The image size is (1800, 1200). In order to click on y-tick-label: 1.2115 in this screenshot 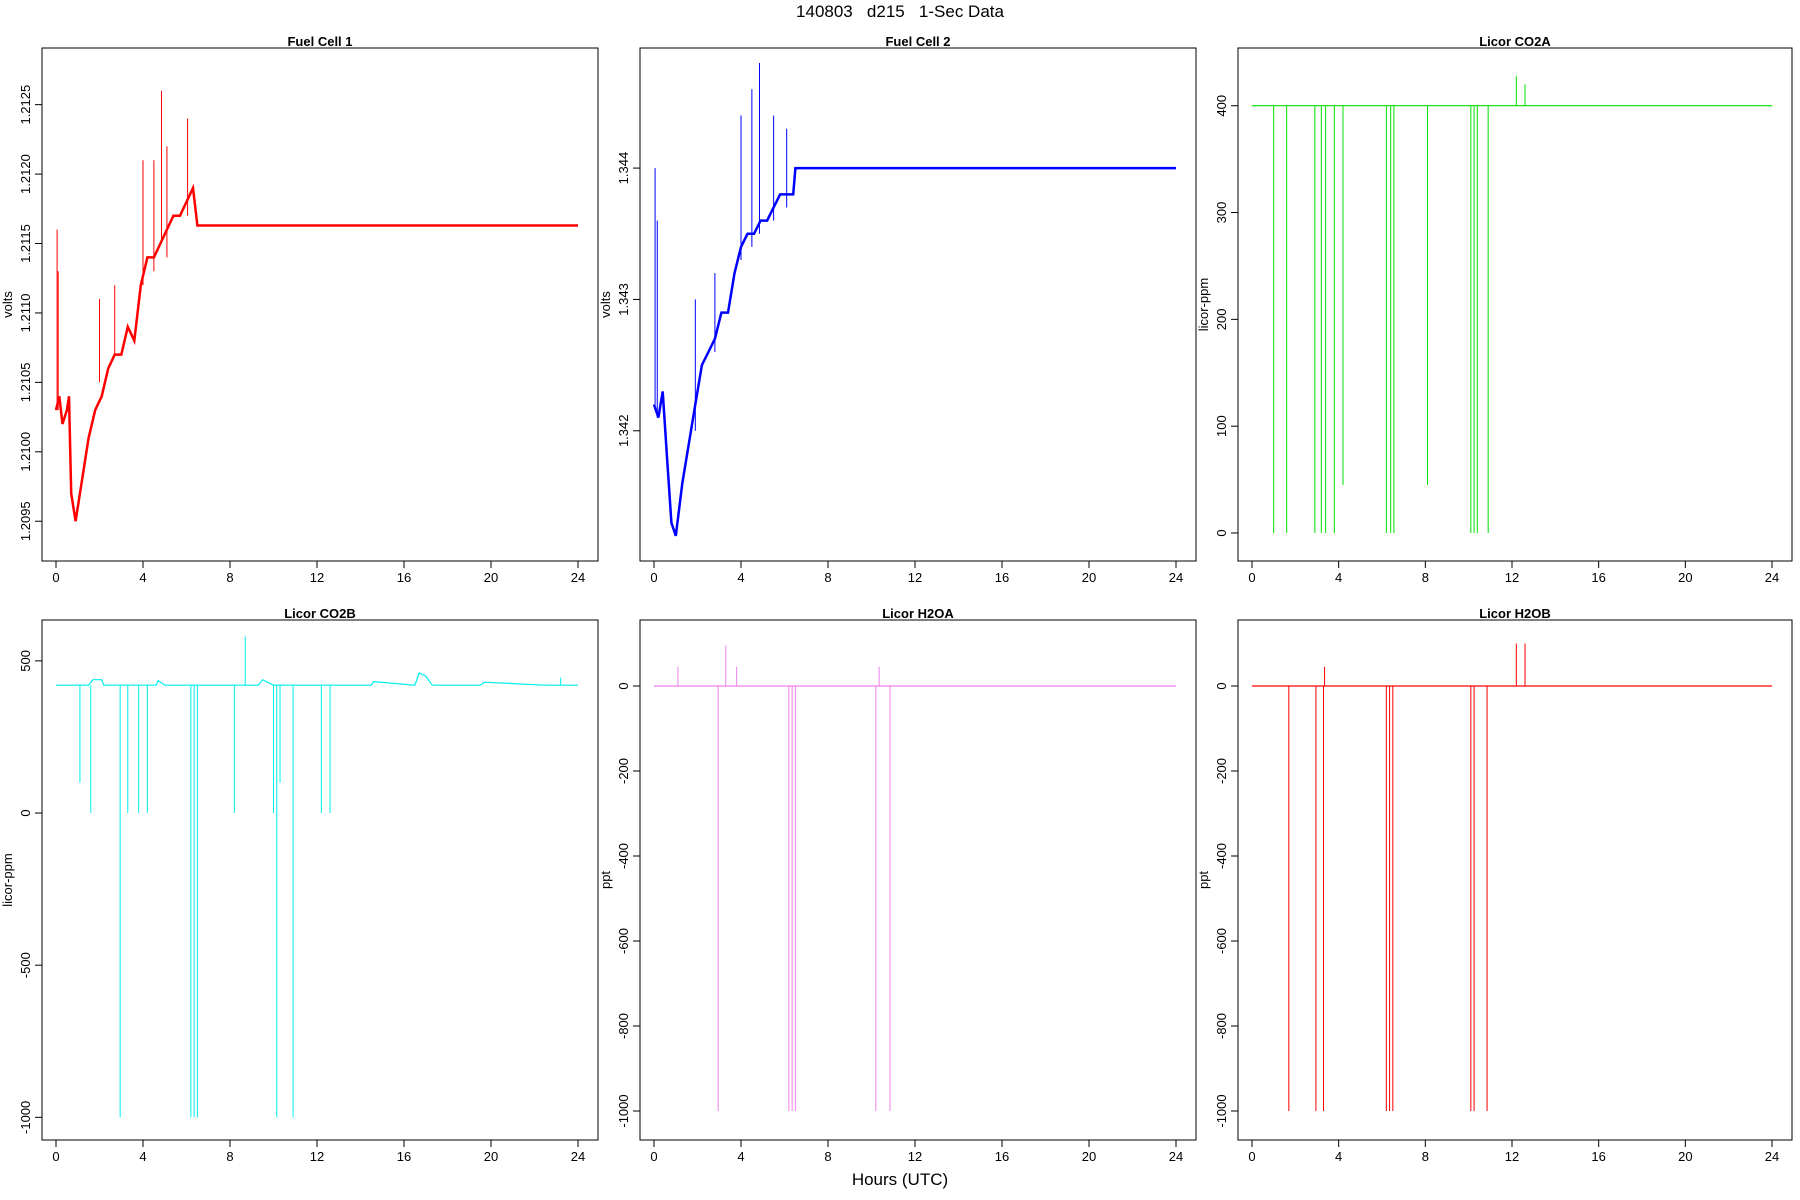, I will do `click(25, 243)`.